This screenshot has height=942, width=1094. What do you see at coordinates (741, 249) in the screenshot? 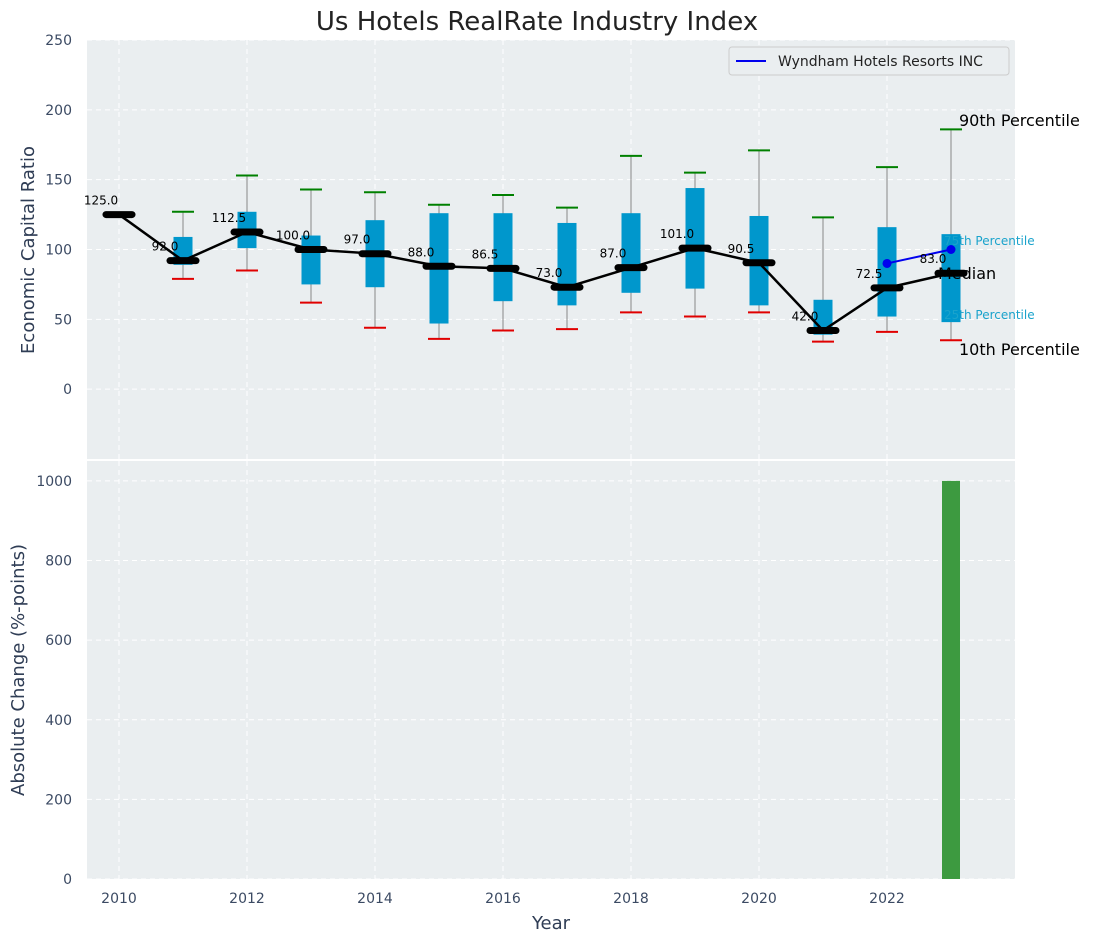
I see `median-label-2020: 90.5` at bounding box center [741, 249].